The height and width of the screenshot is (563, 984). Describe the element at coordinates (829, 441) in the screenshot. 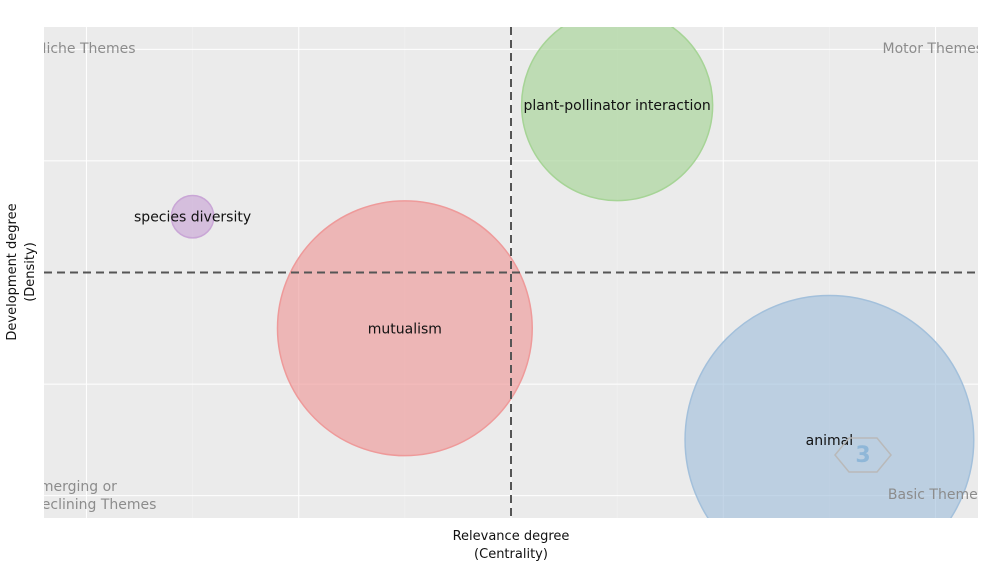

I see `bubble-label-animal: animal` at that location.